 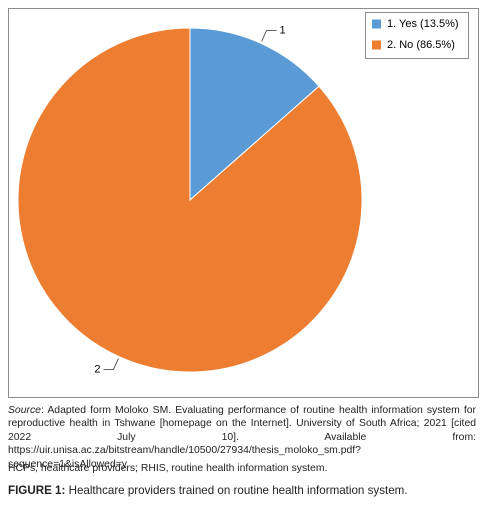 What do you see at coordinates (283, 30) in the screenshot?
I see `slice-label: 1` at bounding box center [283, 30].